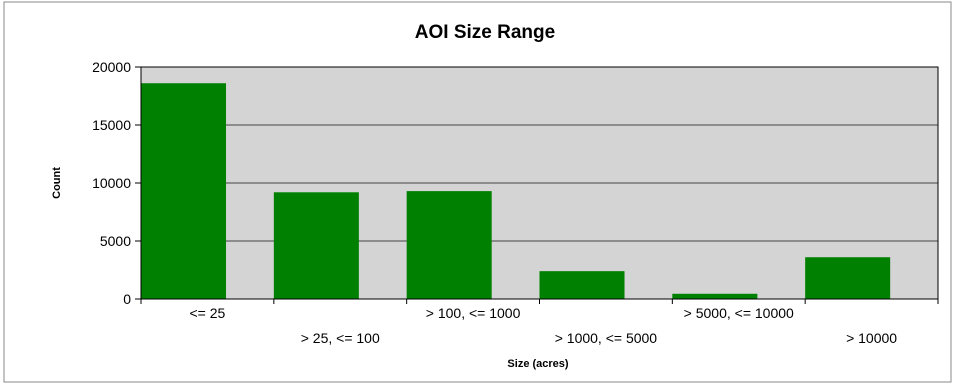 This screenshot has height=390, width=955. I want to click on x-tick-label: > 5000, <= 10000, so click(739, 313).